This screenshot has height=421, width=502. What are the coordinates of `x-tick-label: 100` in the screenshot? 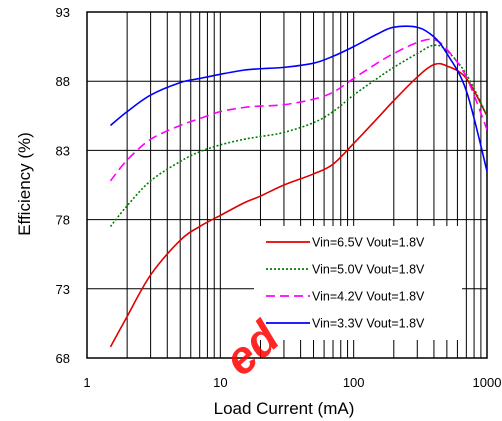 It's located at (354, 382).